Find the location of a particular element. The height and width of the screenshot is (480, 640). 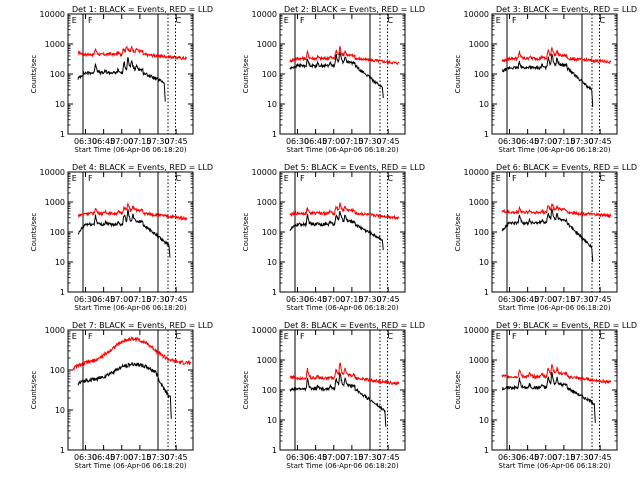

chart-title: Det 5: BLACK = Events, RED = LLD is located at coordinates (354, 167).